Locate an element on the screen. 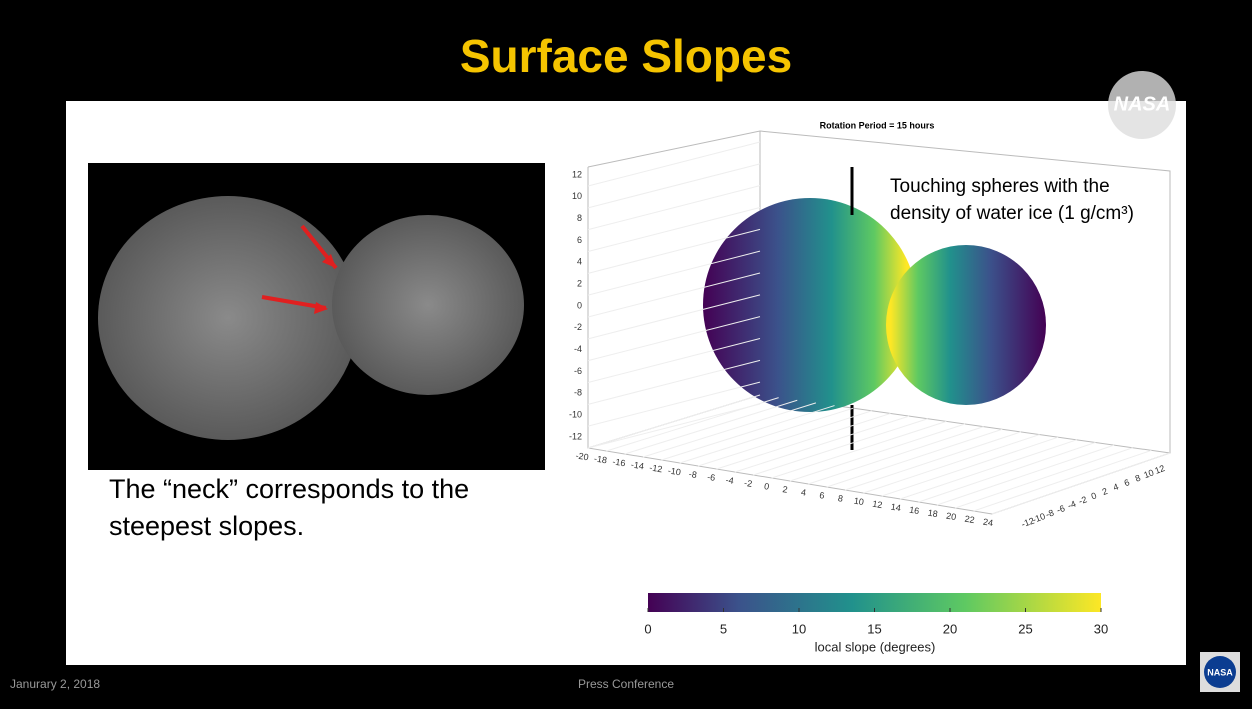  colorbar-tick-label: 15 is located at coordinates (874, 628).